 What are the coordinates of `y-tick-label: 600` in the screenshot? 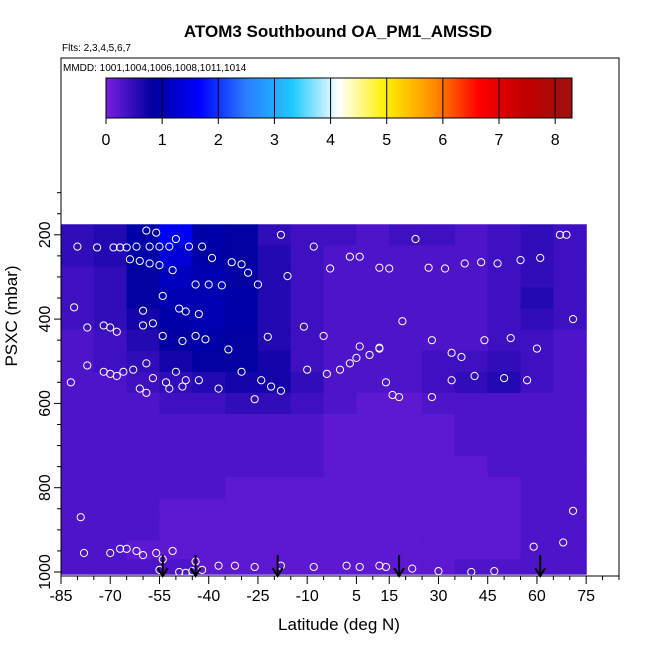 It's located at (45, 403).